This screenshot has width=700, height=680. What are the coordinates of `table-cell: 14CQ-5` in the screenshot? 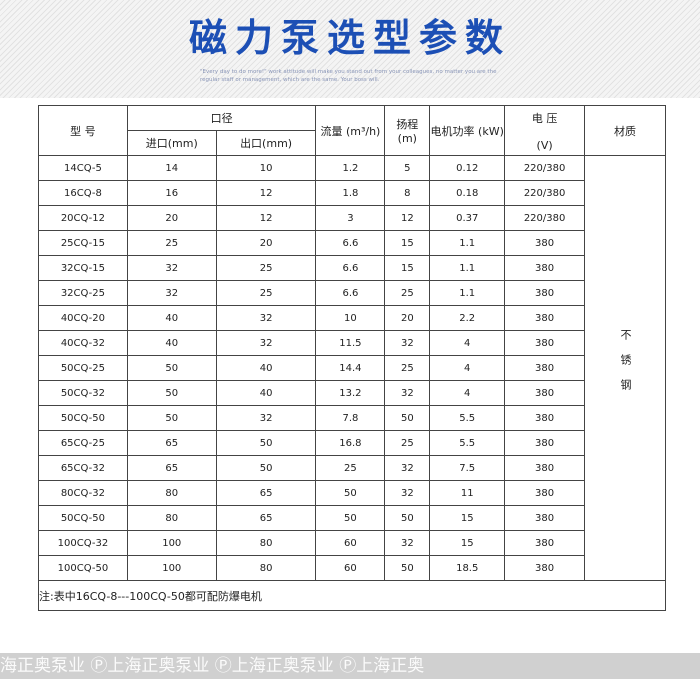 It's located at (83, 168).